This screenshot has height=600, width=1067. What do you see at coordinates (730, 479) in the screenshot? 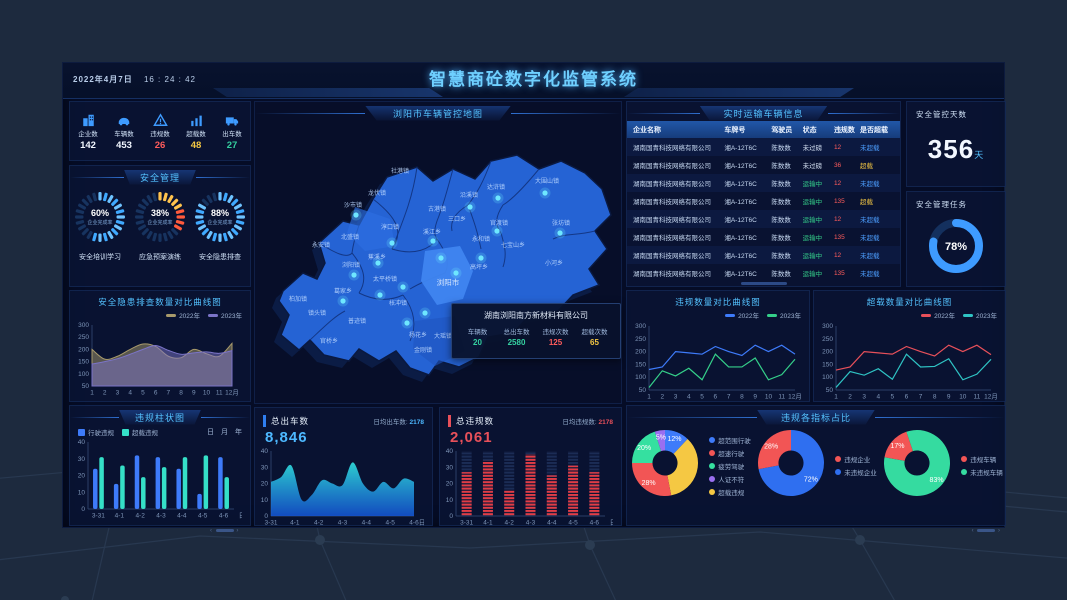
I see `legend-item: 人证不符` at bounding box center [730, 479].